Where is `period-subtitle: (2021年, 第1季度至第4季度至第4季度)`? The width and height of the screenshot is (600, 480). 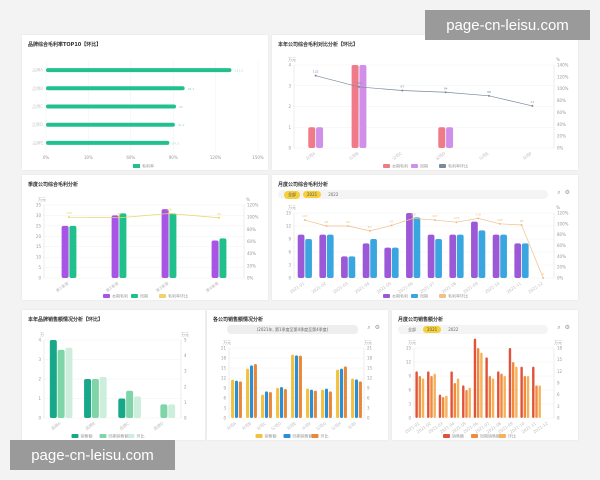
period-subtitle: (2021年, 第1季度至第4季度至第4季度) is located at coordinates (292, 329).